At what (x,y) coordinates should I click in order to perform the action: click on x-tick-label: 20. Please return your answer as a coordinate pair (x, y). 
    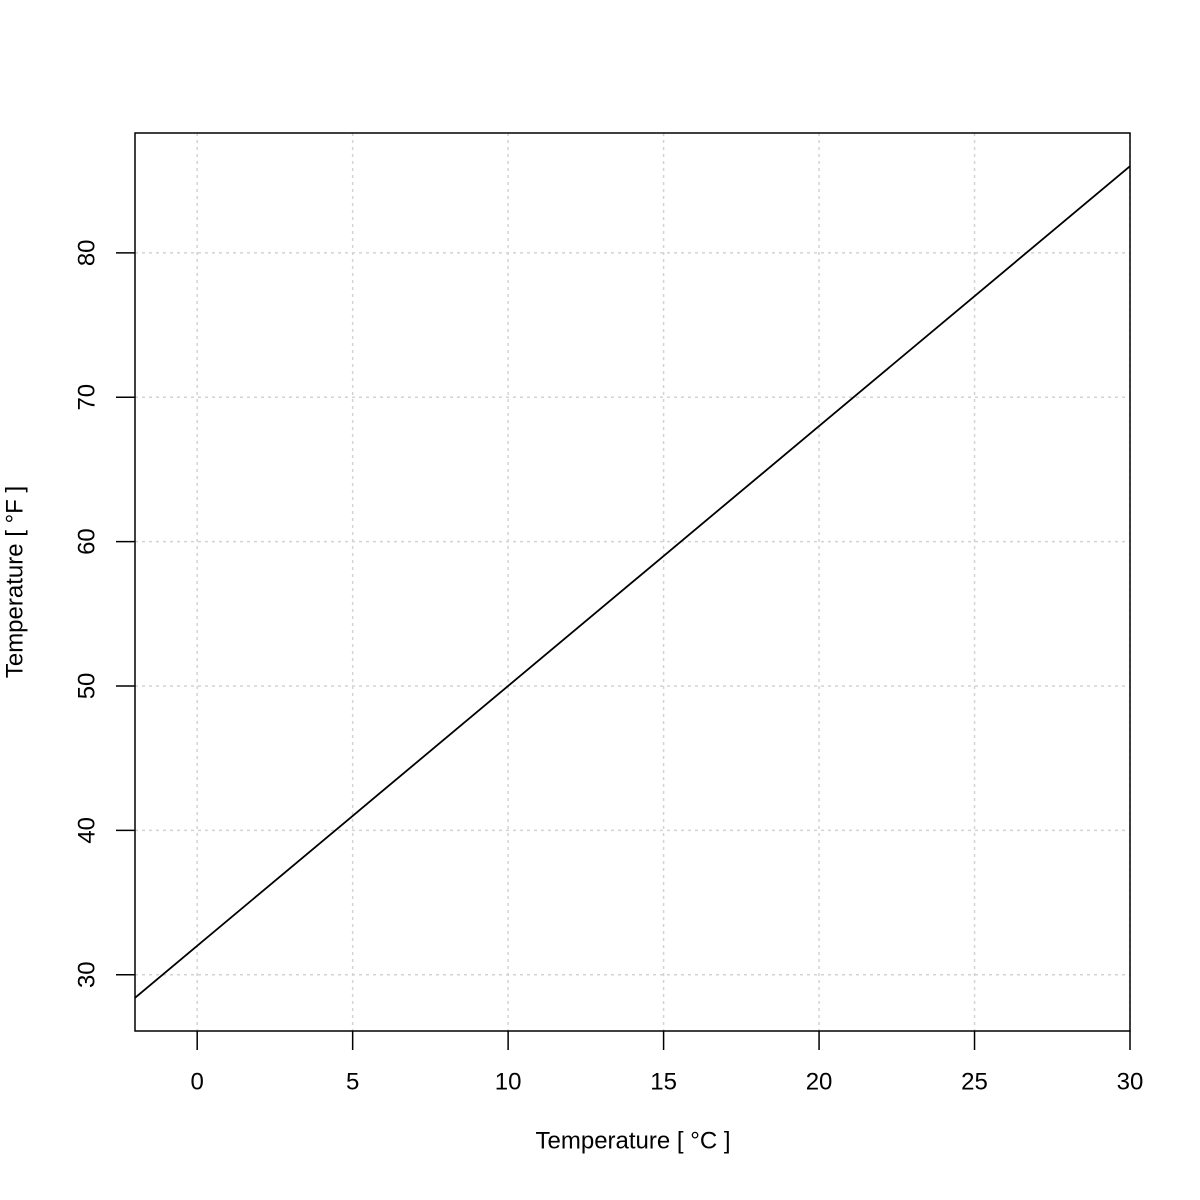
    Looking at the image, I should click on (819, 1081).